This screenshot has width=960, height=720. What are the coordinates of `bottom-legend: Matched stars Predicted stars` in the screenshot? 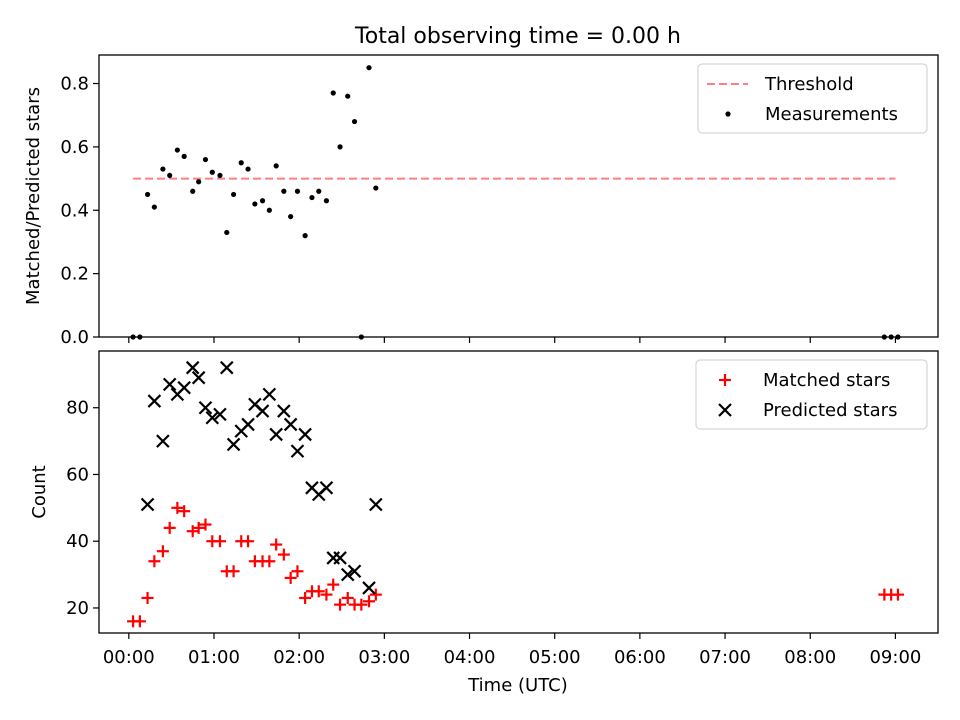 It's located at (811, 394).